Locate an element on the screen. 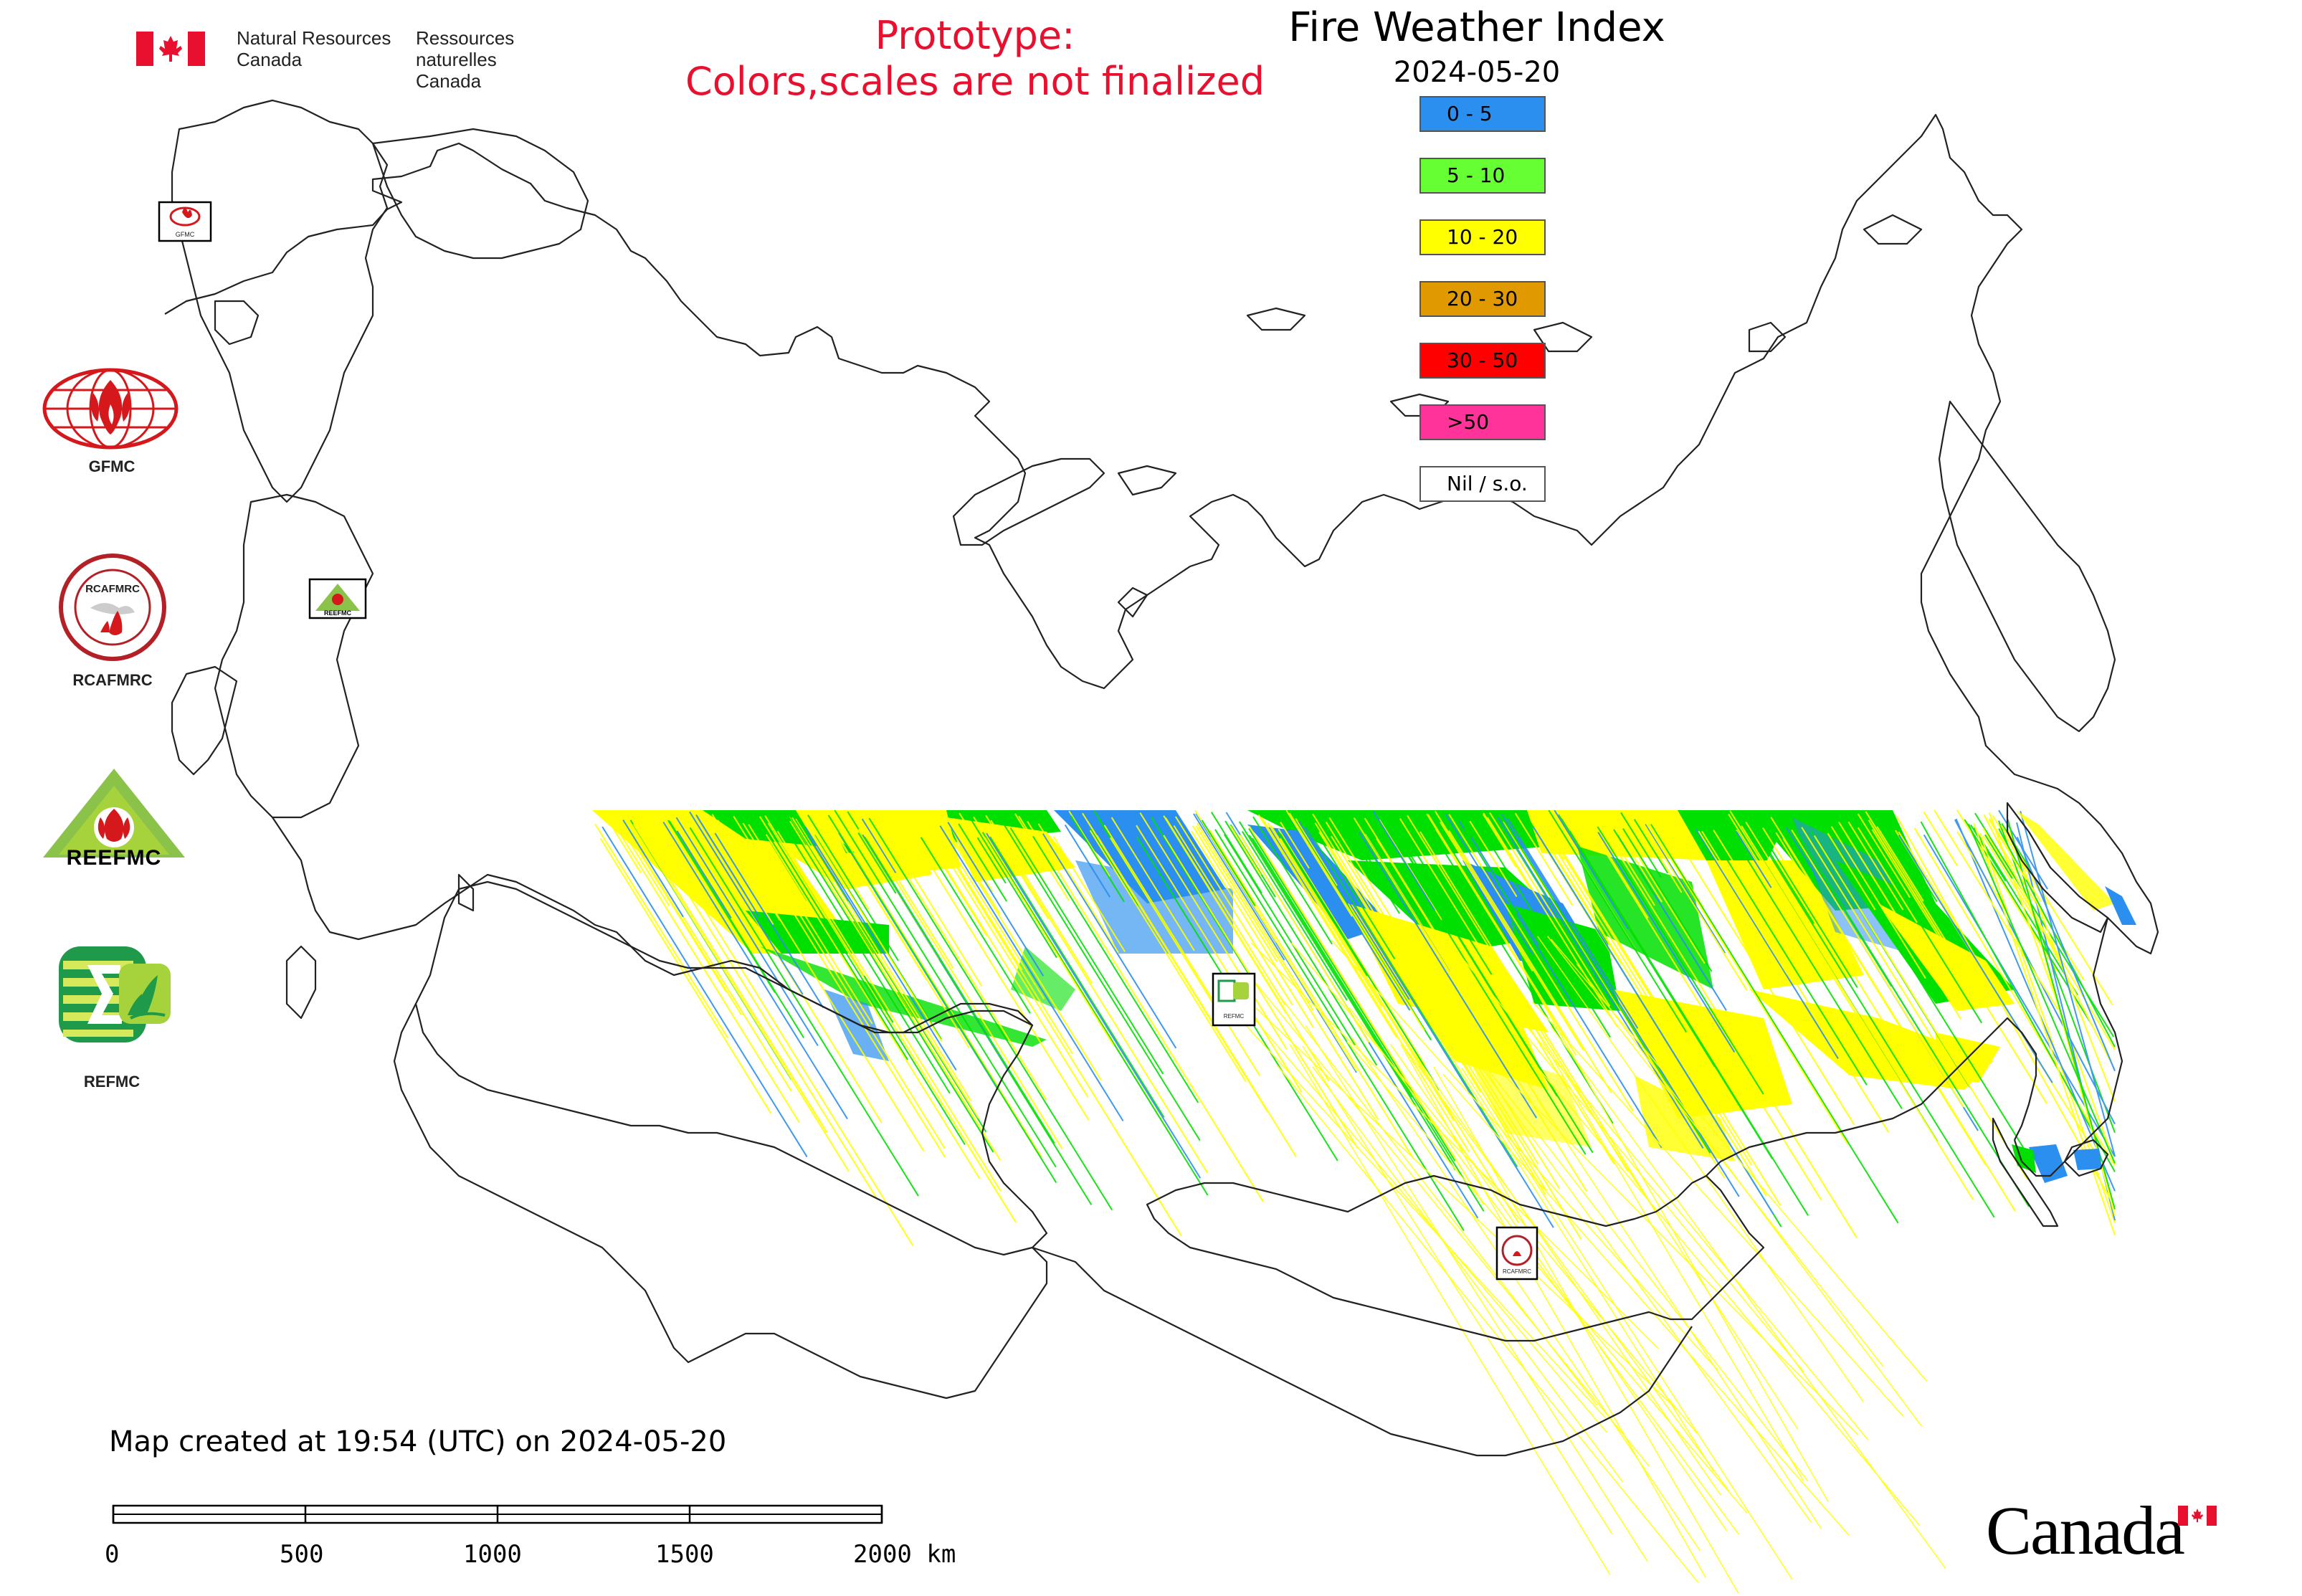  reefmc-marker: REEFMC is located at coordinates (337, 598).